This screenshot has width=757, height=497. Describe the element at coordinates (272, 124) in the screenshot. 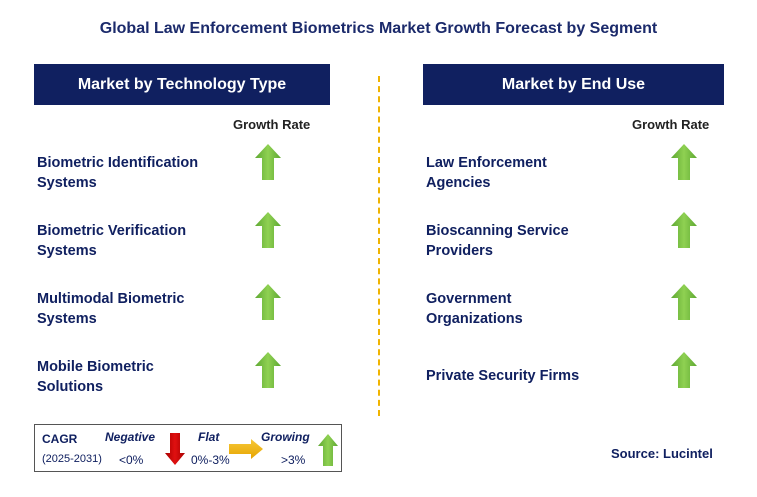

I see `left-growth-rate-label: Growth Rate` at that location.